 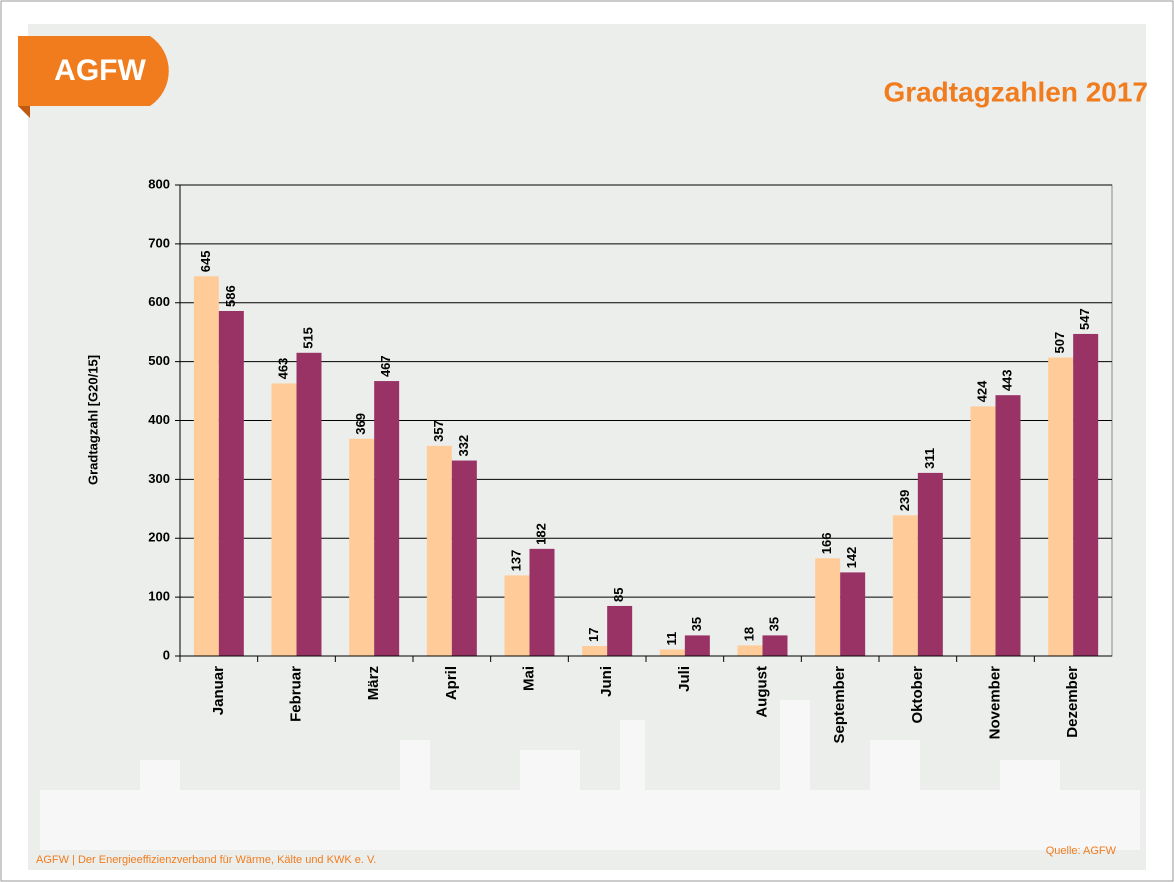 What do you see at coordinates (929, 458) in the screenshot?
I see `value-label: 311` at bounding box center [929, 458].